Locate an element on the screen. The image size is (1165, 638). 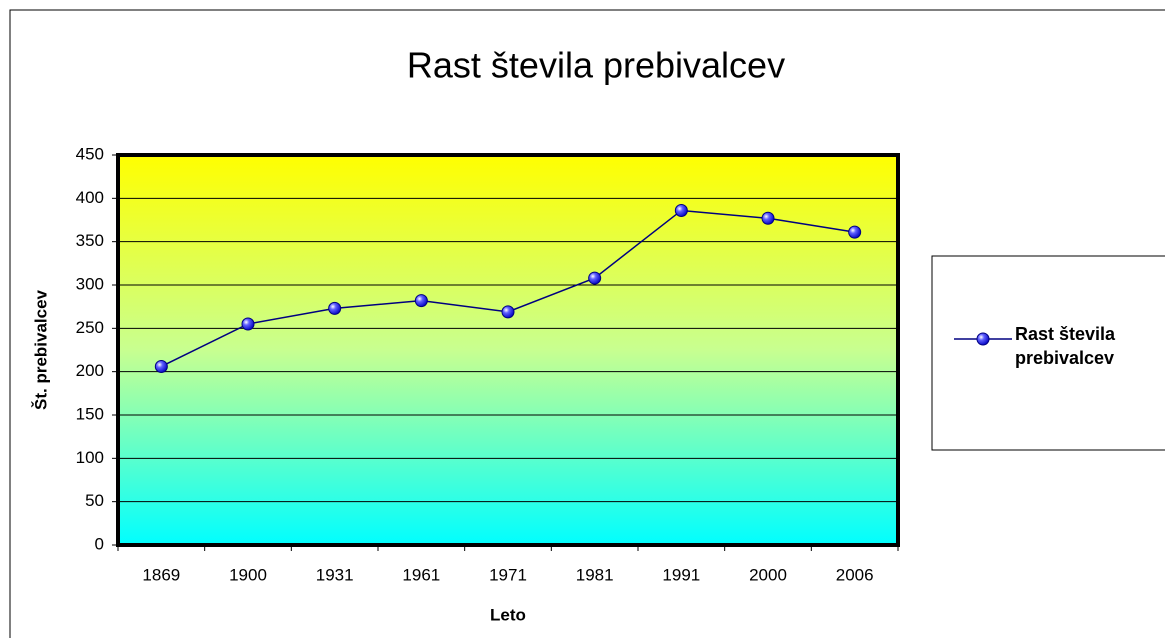
y-tick-label: 50 is located at coordinates (94, 500).